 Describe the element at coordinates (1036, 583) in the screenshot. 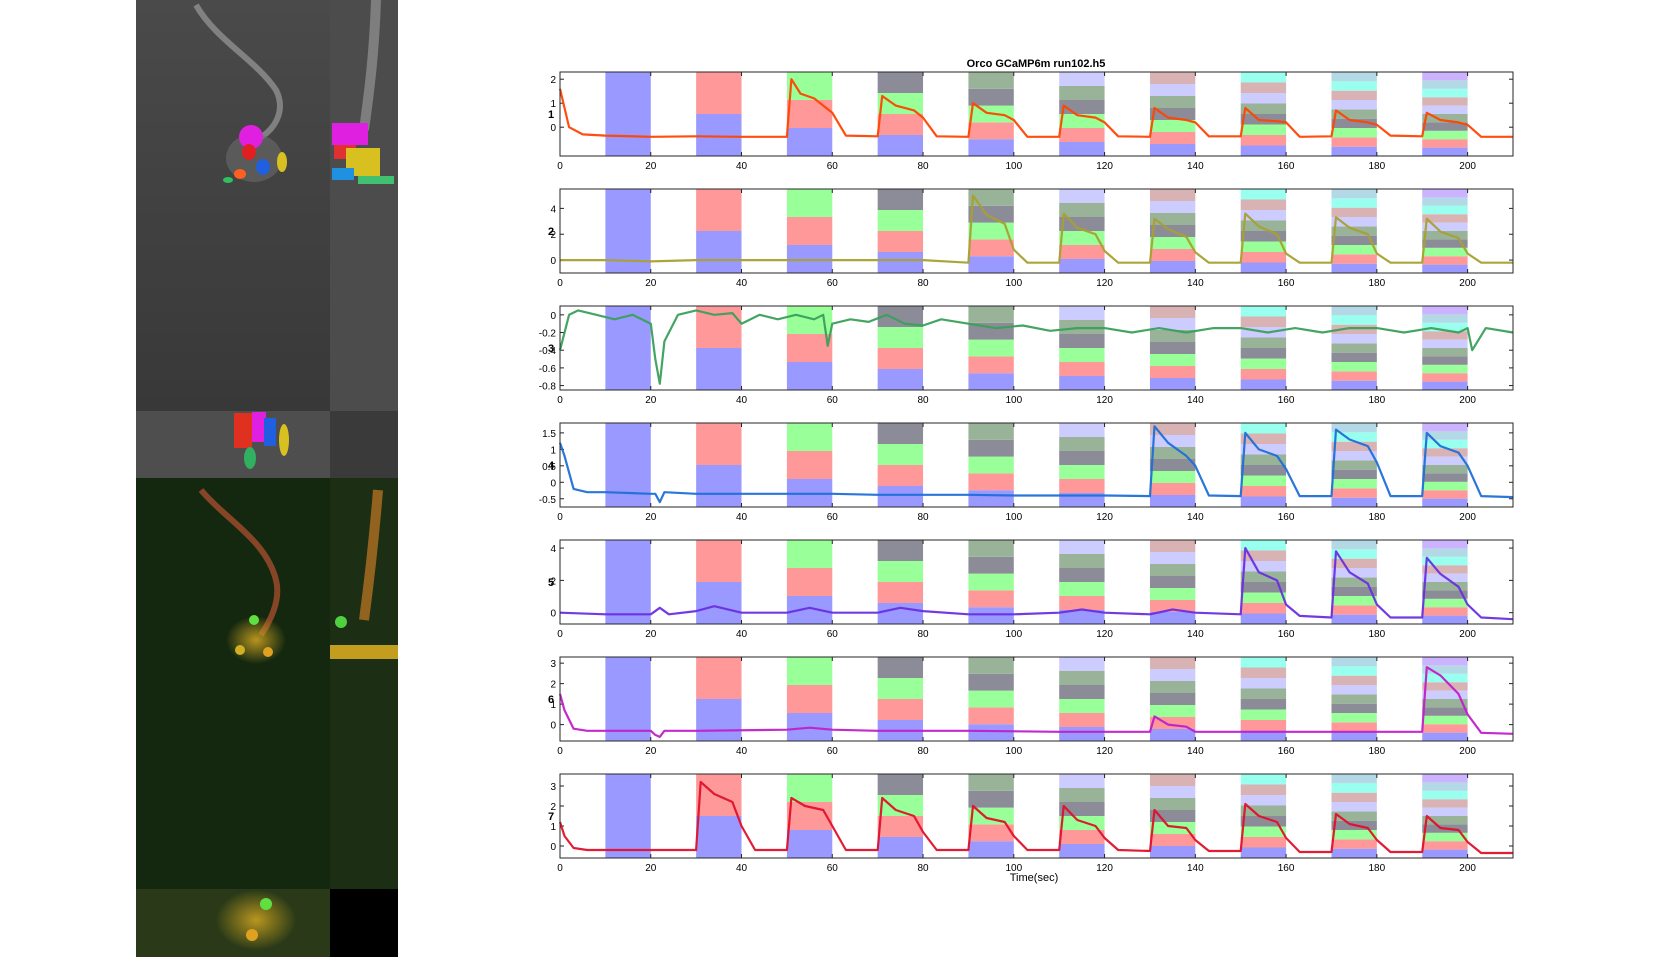

I see `roi-trace-line` at that location.